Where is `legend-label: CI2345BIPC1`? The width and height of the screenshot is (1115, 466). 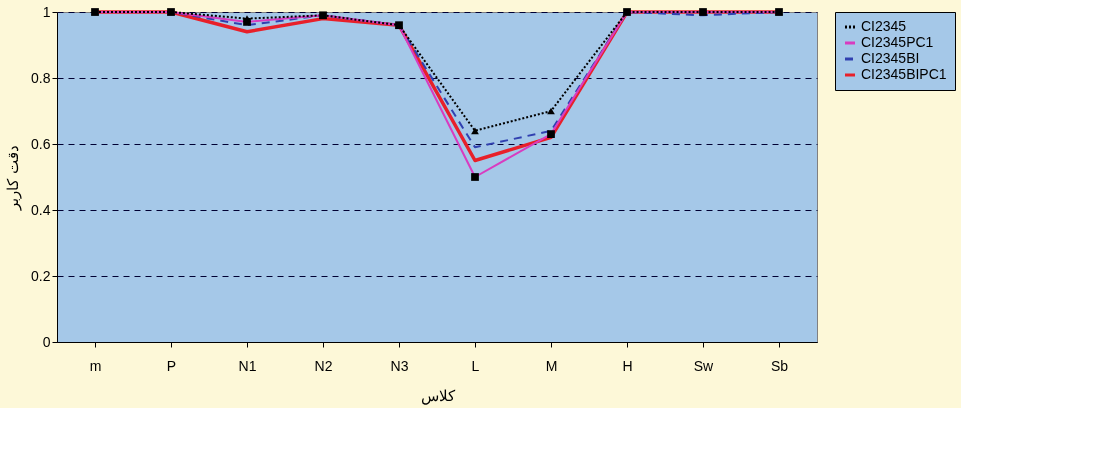
legend-label: CI2345BIPC1 is located at coordinates (904, 74).